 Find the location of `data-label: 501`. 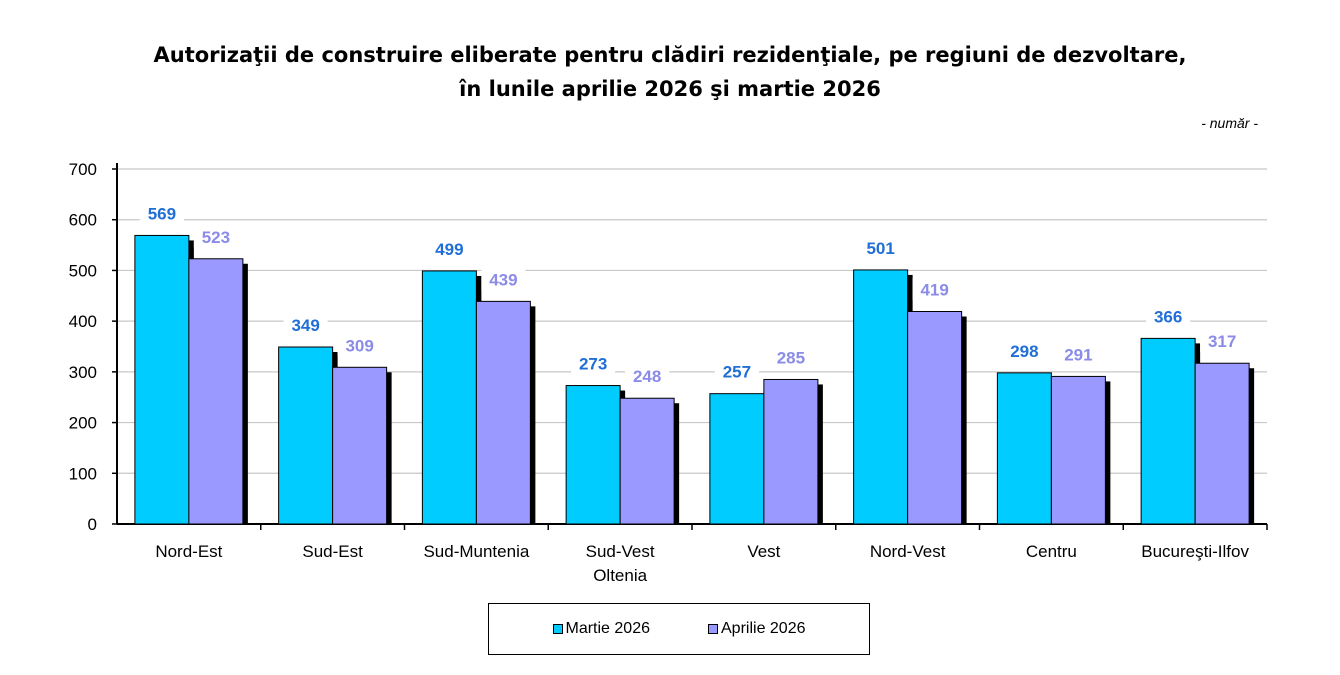

data-label: 501 is located at coordinates (880, 248).